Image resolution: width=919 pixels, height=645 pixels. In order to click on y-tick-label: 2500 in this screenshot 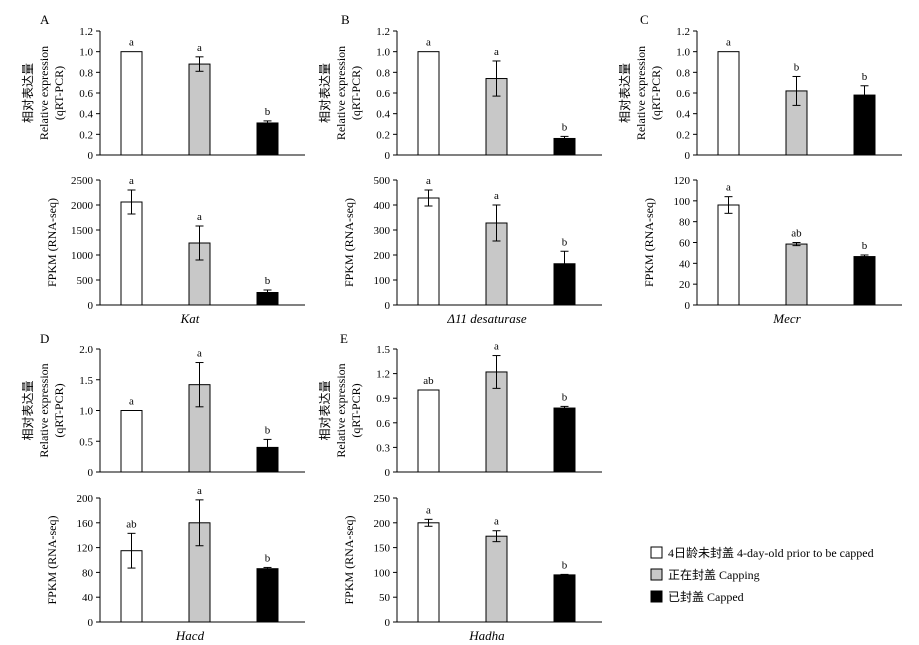, I will do `click(82, 181)`.